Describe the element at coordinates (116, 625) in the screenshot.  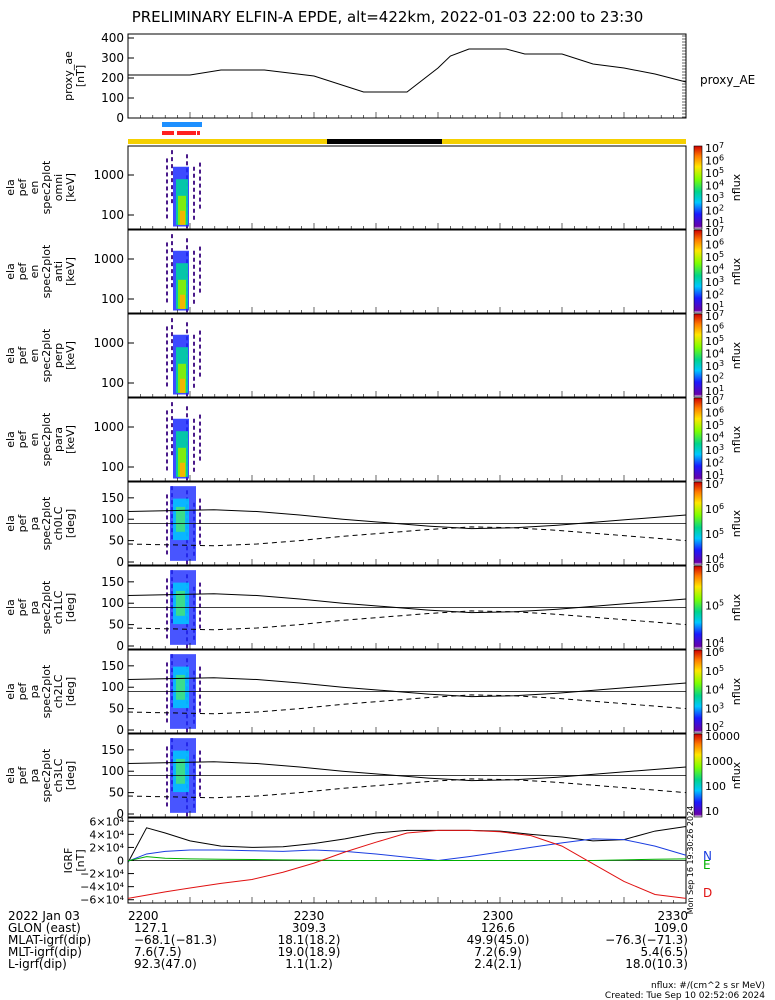
I see `pa_ch1-ytick-label: 50` at that location.